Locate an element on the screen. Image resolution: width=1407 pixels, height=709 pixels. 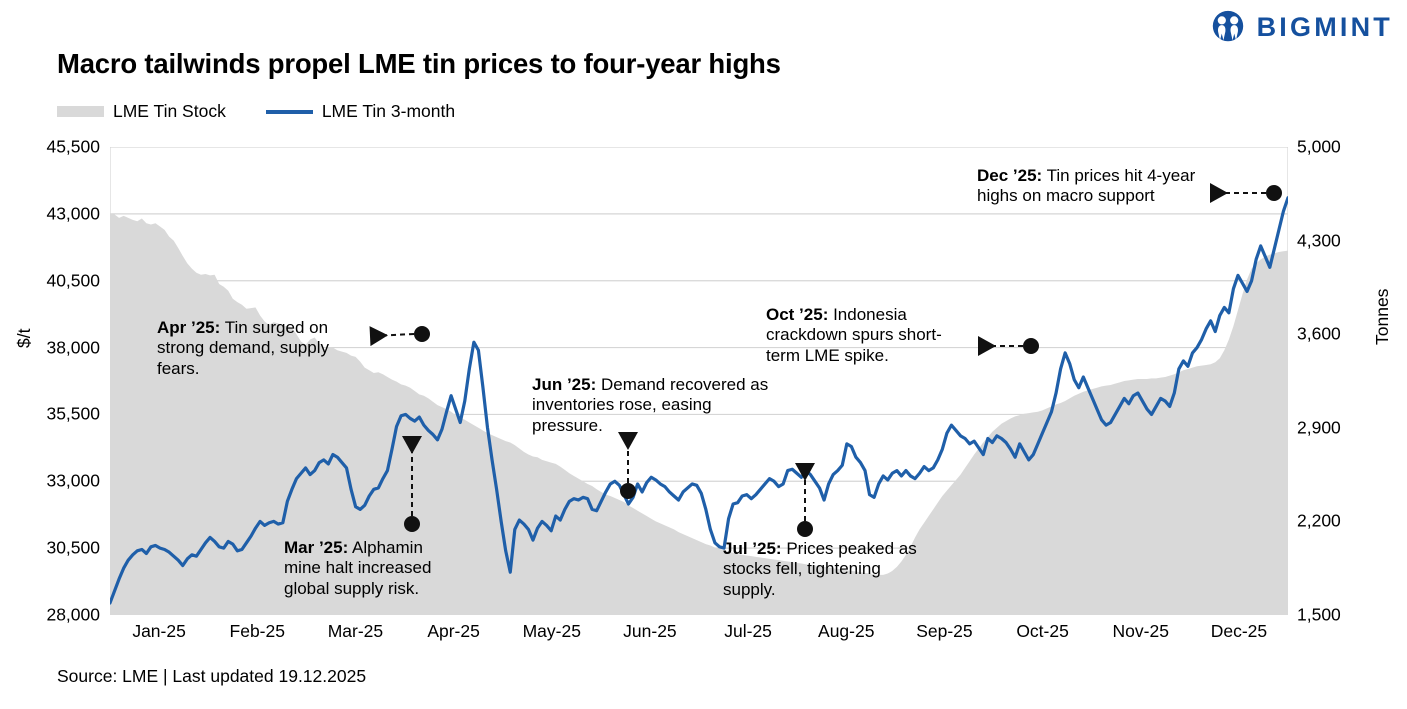
legend-item-tin-stock: LME Tin Stock is located at coordinates (141, 111).